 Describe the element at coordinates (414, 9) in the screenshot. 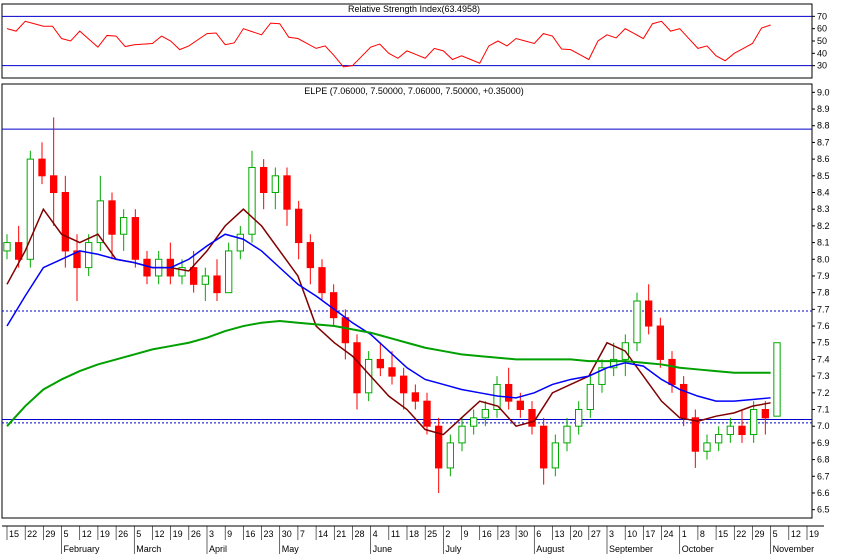

I see `rsi-title: Relative Strength Index(63.4958)` at that location.